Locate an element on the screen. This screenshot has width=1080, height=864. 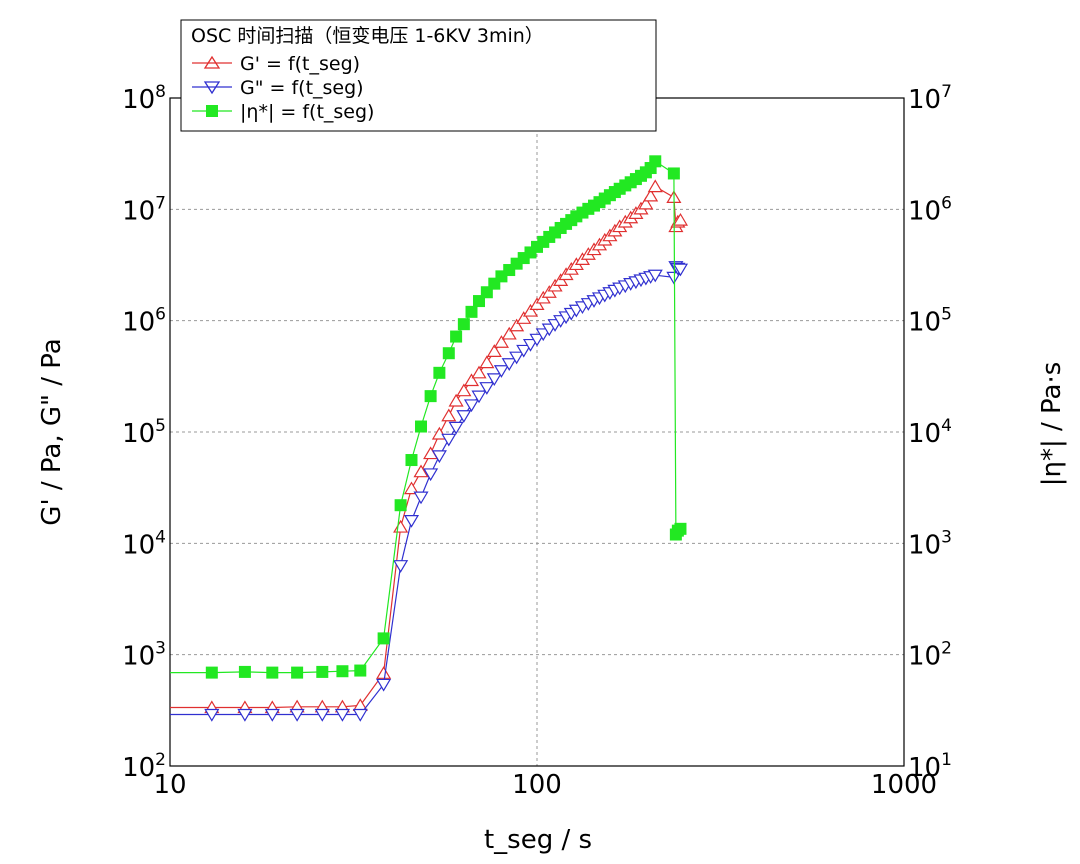
x-tick-label: 1000 is located at coordinates (904, 785).